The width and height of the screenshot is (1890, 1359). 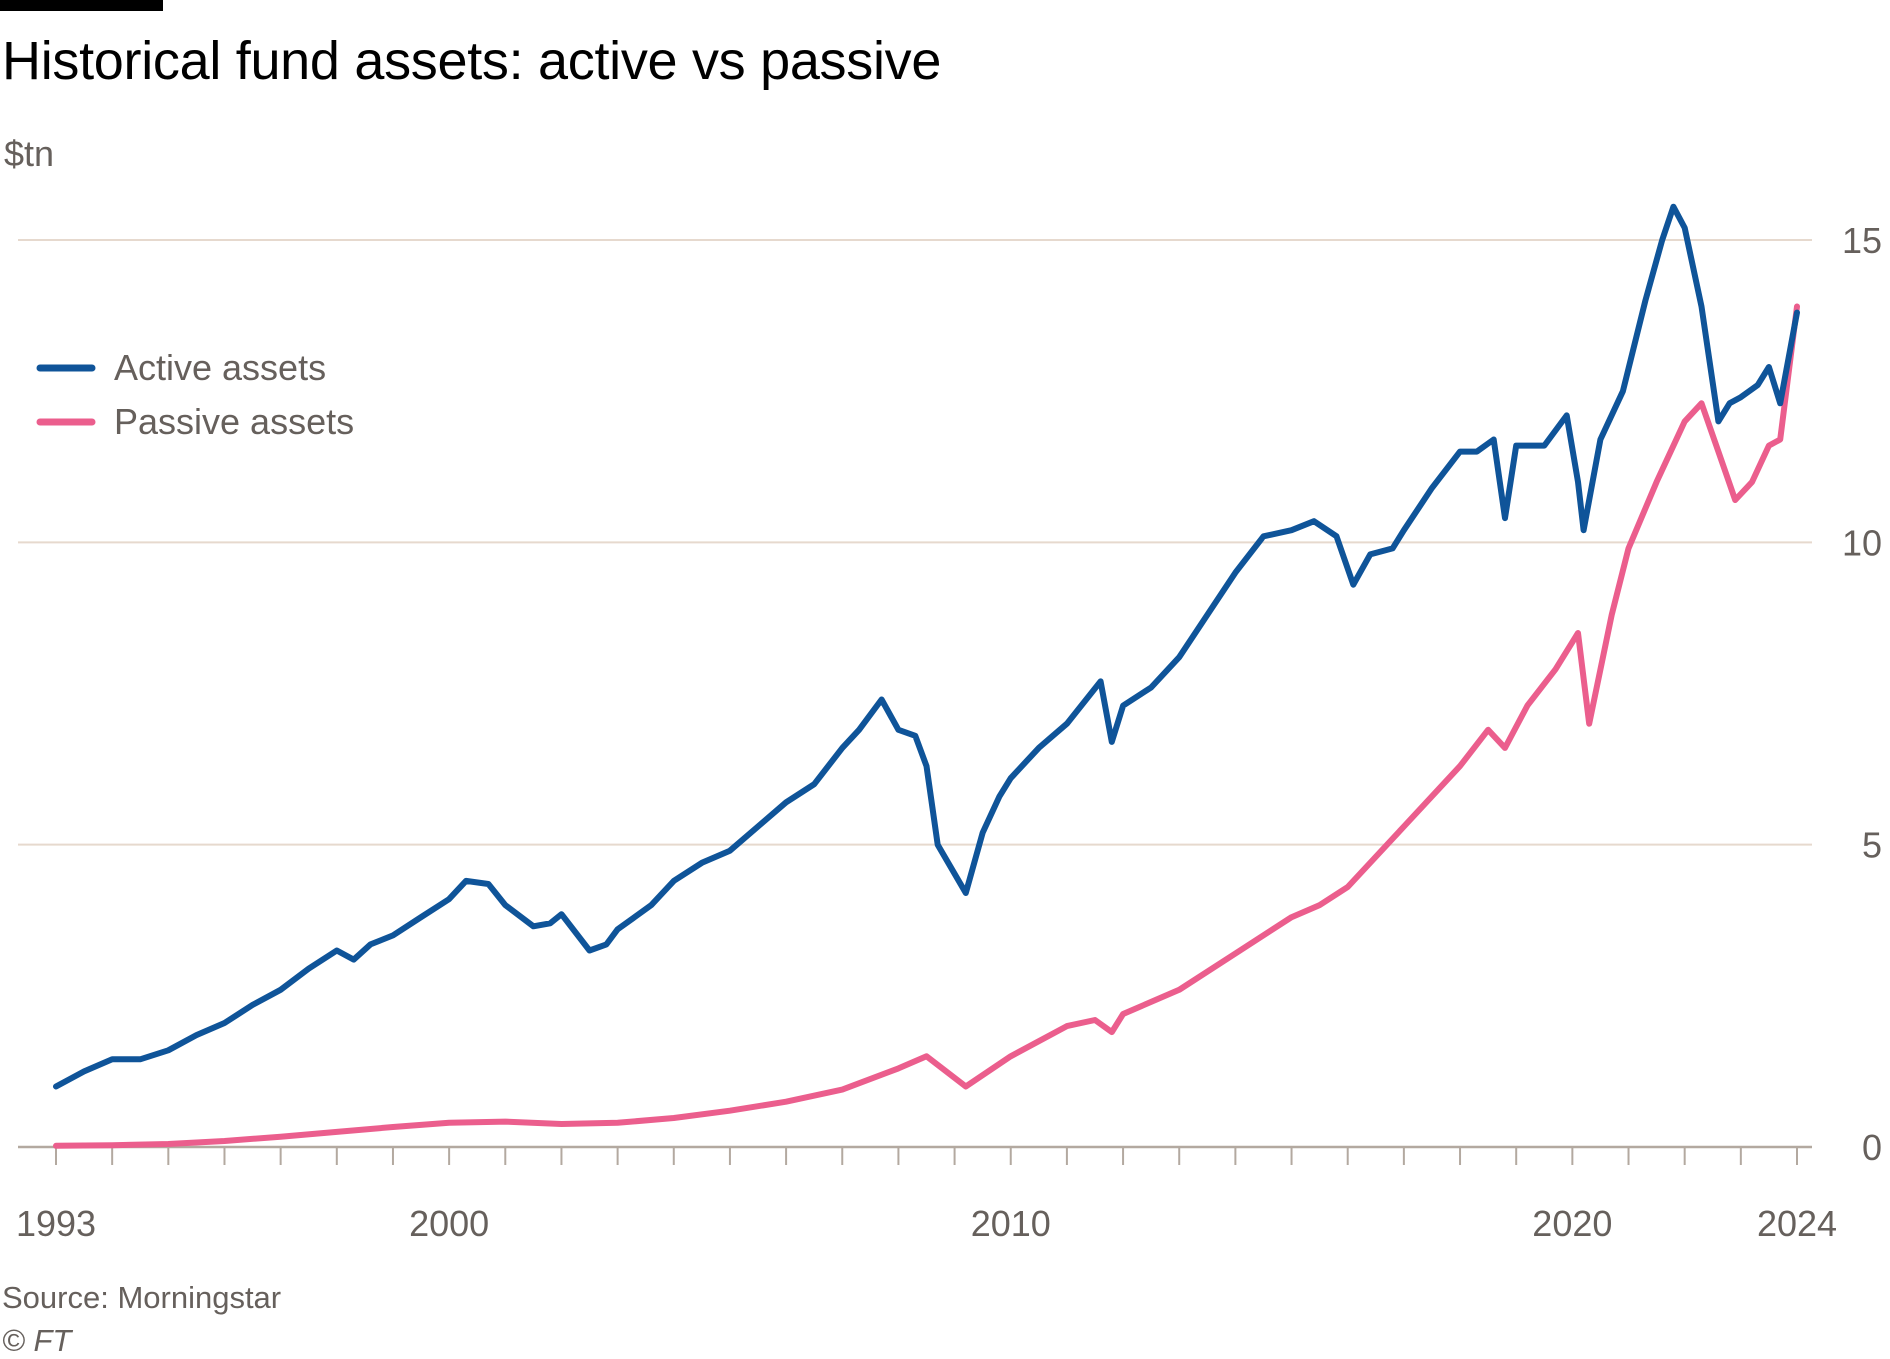 I want to click on x-tick-label: 2010, so click(x=1011, y=1223).